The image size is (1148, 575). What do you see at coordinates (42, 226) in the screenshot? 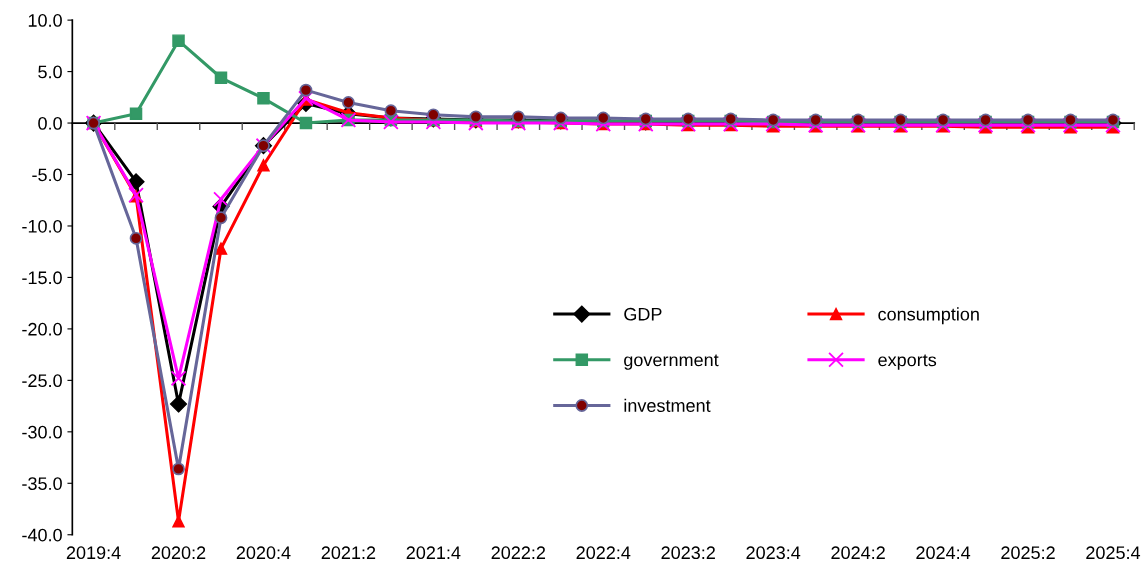
I see `y-tick-label: -10.0` at bounding box center [42, 226].